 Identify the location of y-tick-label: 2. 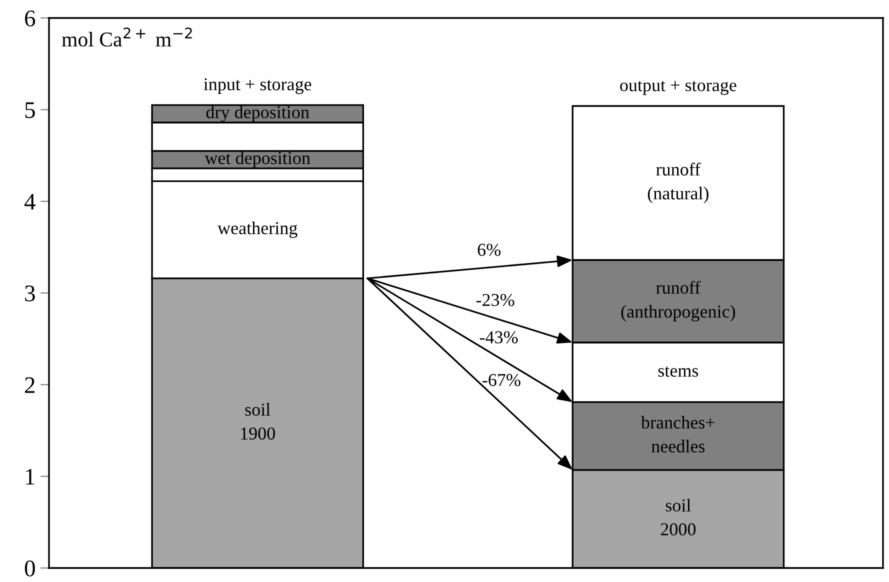
(30, 385).